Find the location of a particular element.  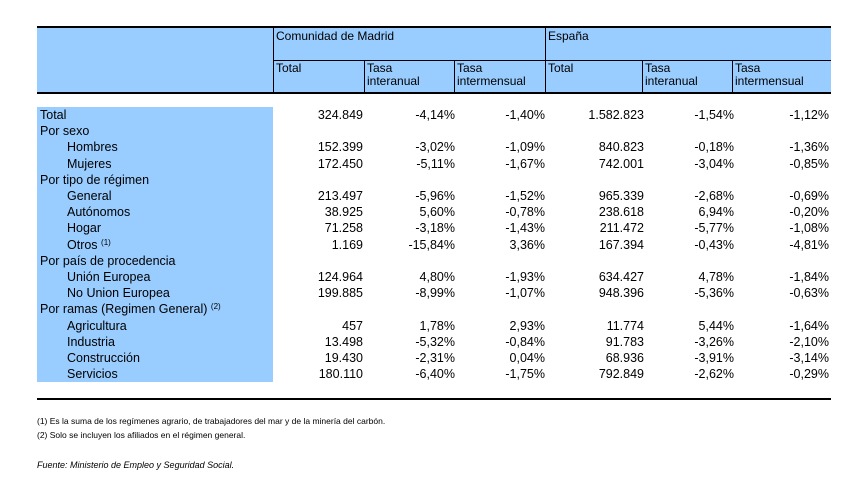

row-label: General is located at coordinates (89, 196).